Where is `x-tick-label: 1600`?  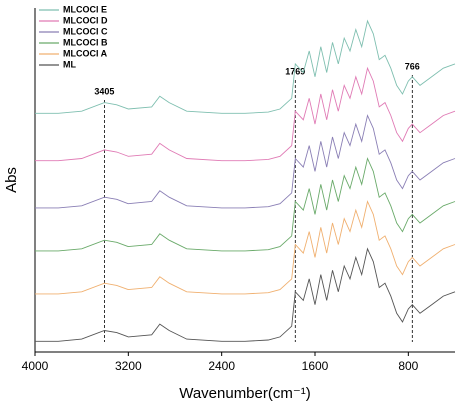 x-tick-label: 1600 is located at coordinates (315, 366).